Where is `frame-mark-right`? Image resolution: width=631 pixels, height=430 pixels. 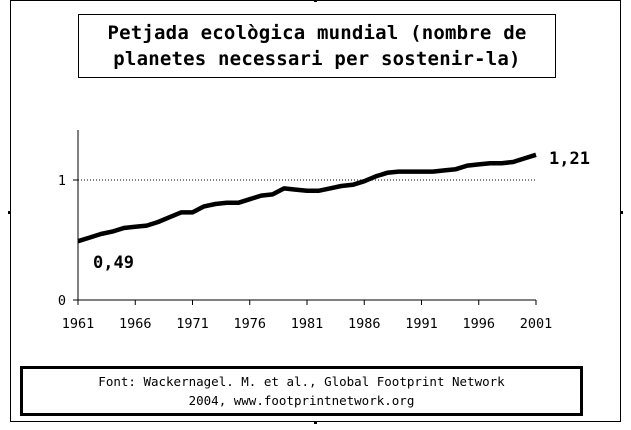 frame-mark-right is located at coordinates (621, 212).